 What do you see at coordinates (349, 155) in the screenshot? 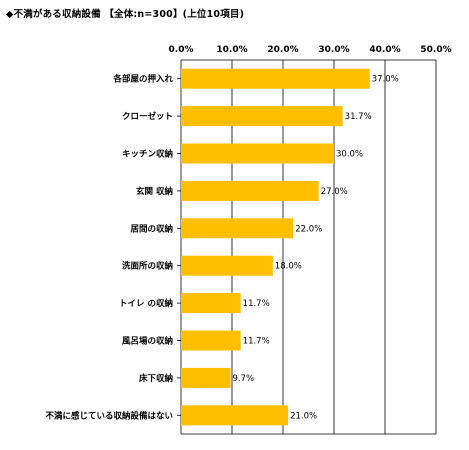
I see `value-label: 30.0%` at bounding box center [349, 155].